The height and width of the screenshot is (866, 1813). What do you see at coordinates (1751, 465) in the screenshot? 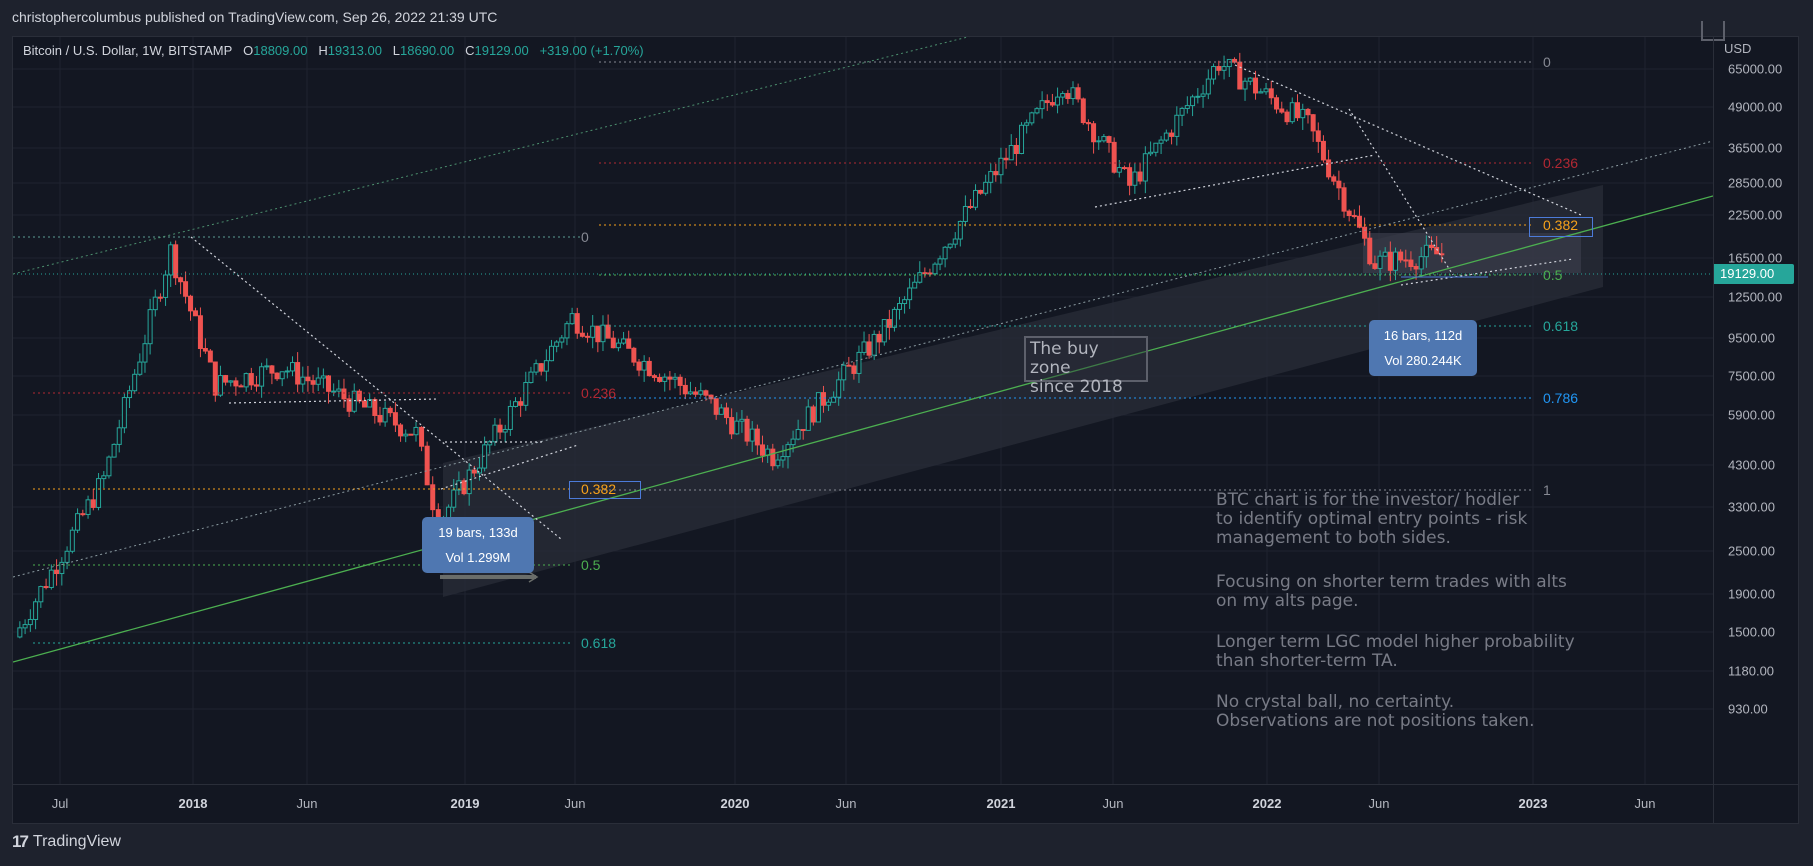
I see `price-tick: 4300.00` at bounding box center [1751, 465].